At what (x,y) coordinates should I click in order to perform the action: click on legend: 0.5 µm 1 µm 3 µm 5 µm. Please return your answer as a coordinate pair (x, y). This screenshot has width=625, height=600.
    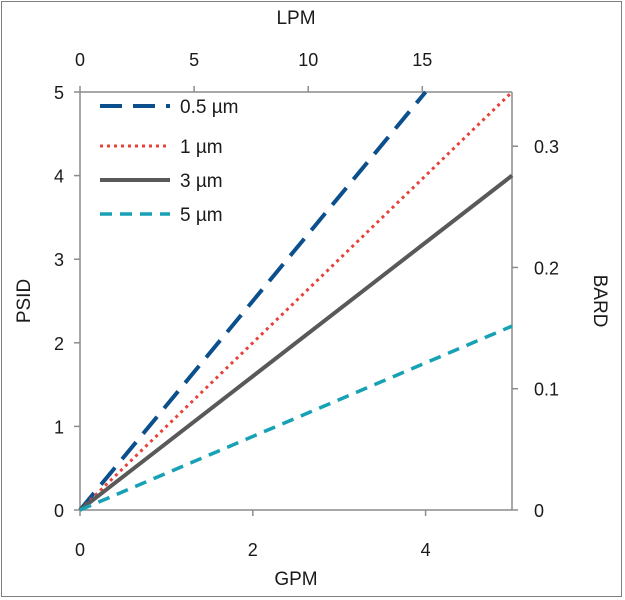
    Looking at the image, I should click on (169, 161).